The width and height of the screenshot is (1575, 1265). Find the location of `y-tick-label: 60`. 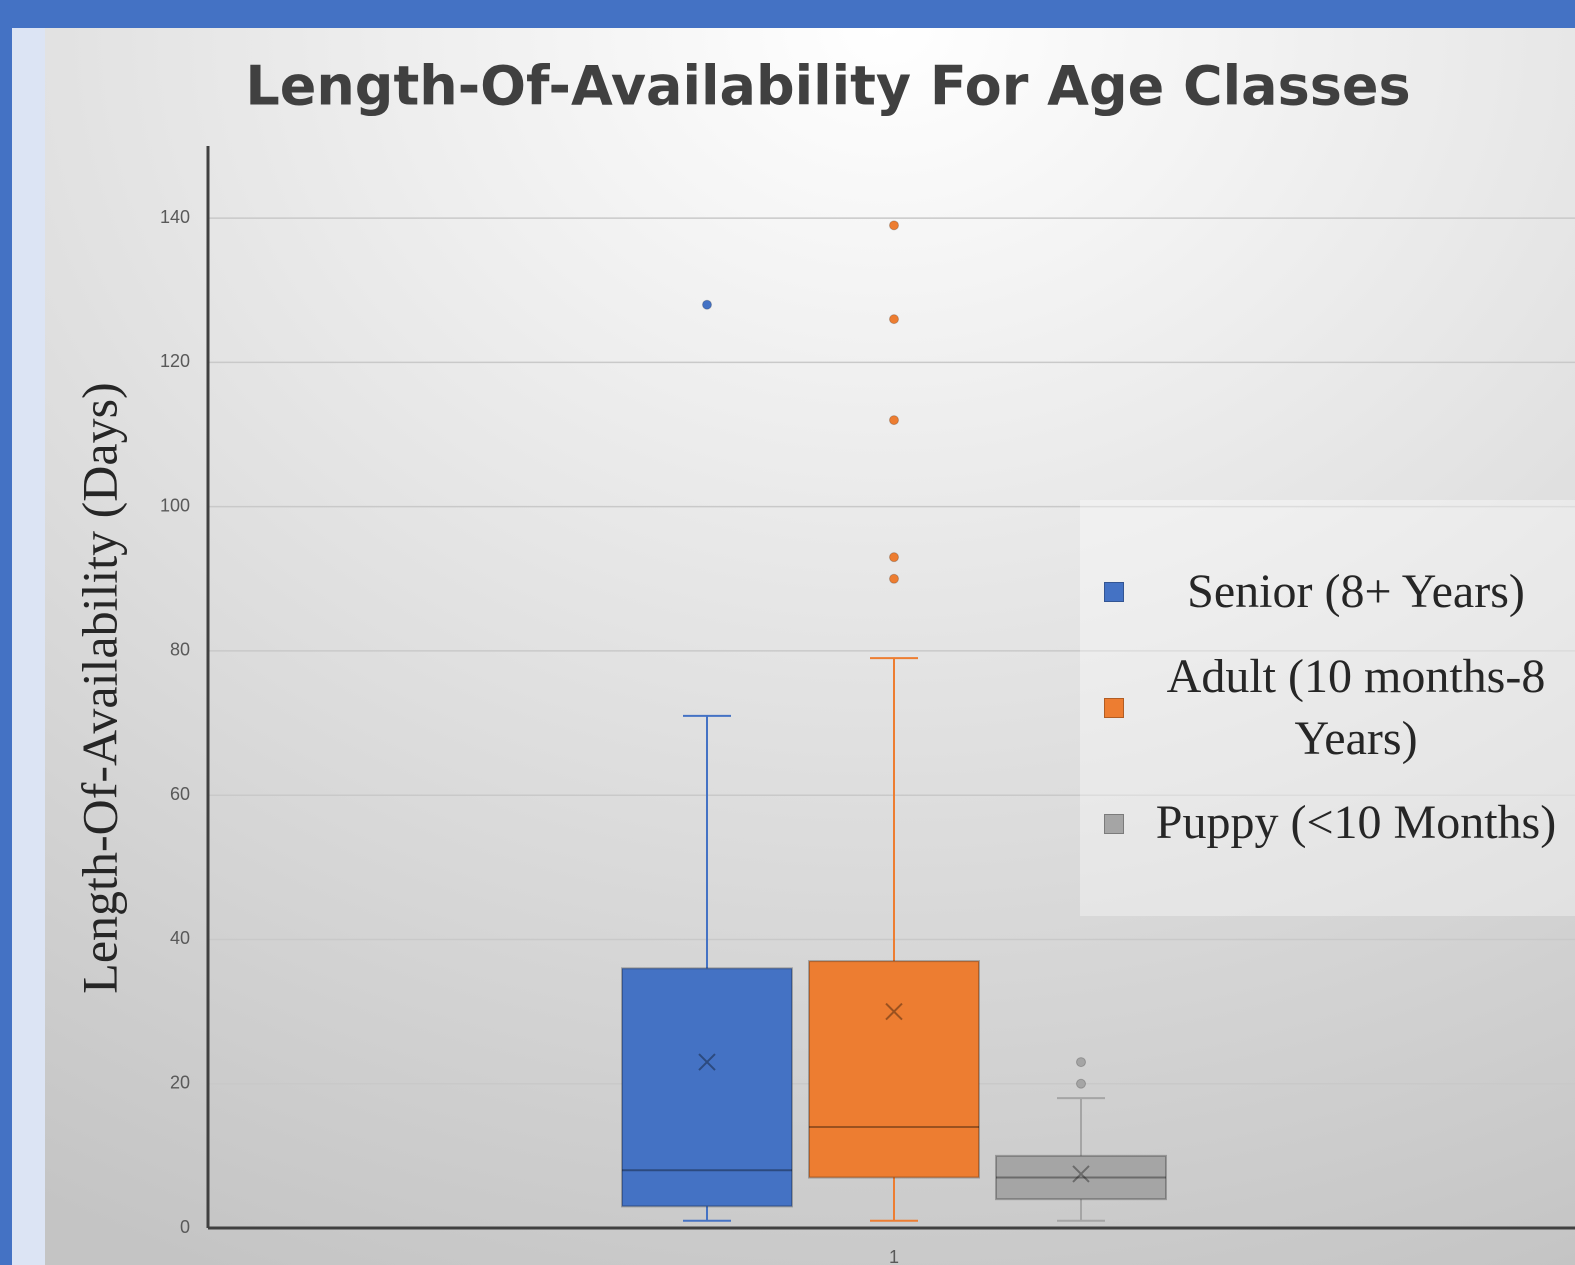

y-tick-label: 60 is located at coordinates (180, 794).